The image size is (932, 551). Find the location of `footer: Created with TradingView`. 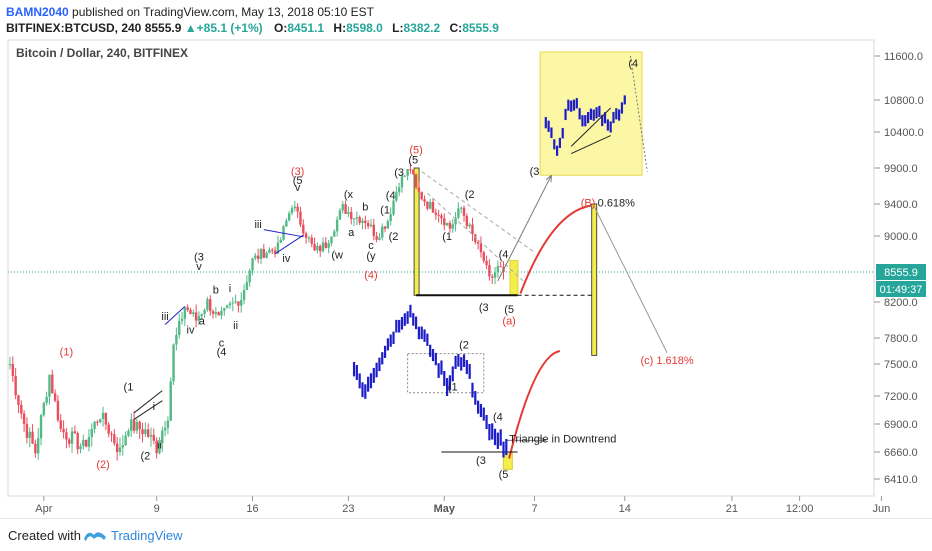

footer: Created with TradingView is located at coordinates (466, 534).